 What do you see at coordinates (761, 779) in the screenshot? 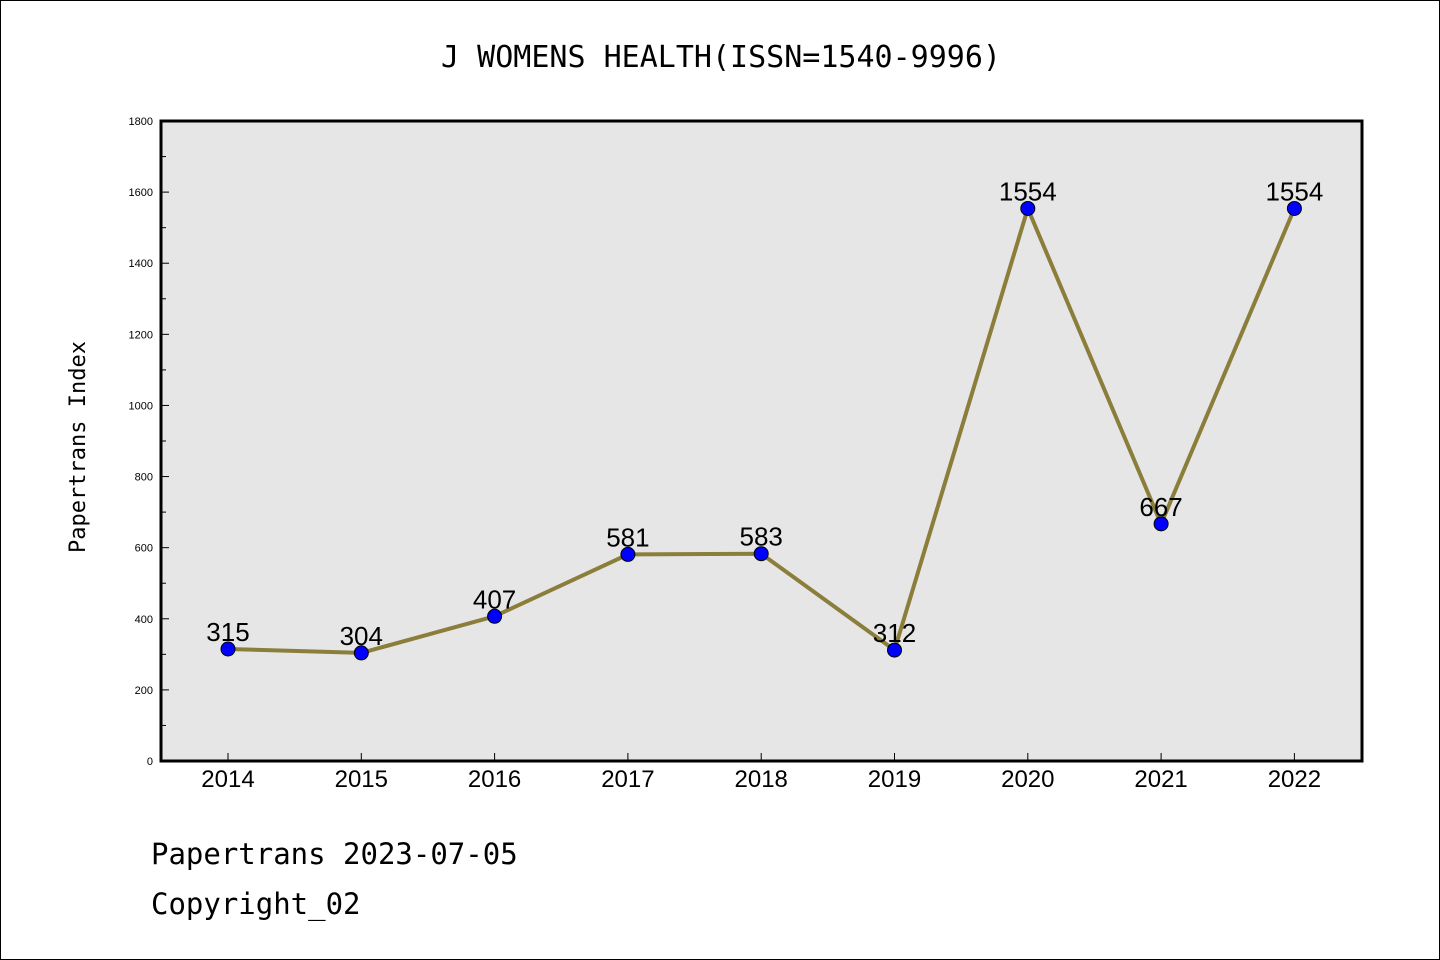
I see `x-tick-label: 2018` at bounding box center [761, 779].